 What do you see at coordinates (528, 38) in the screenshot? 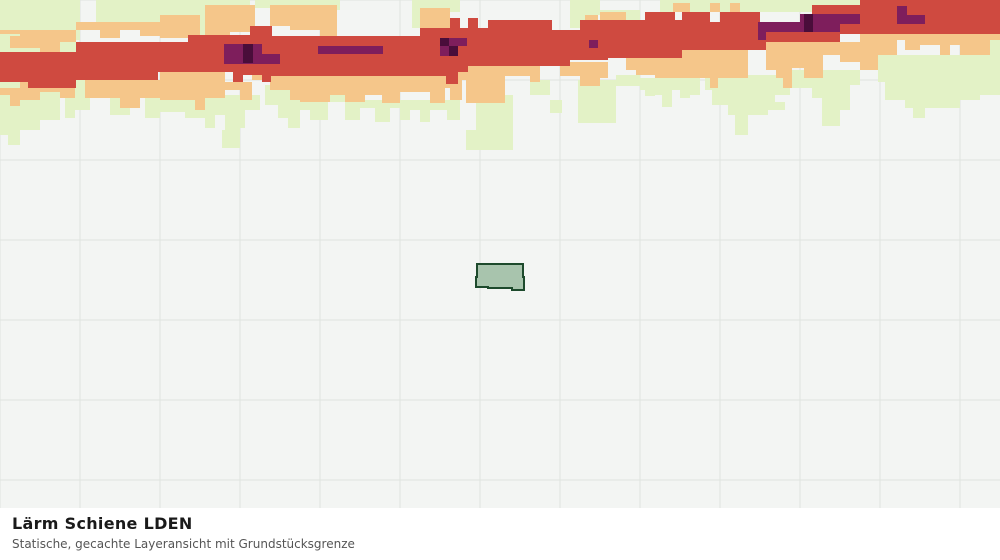
I see `noise-band-extreme` at bounding box center [528, 38].